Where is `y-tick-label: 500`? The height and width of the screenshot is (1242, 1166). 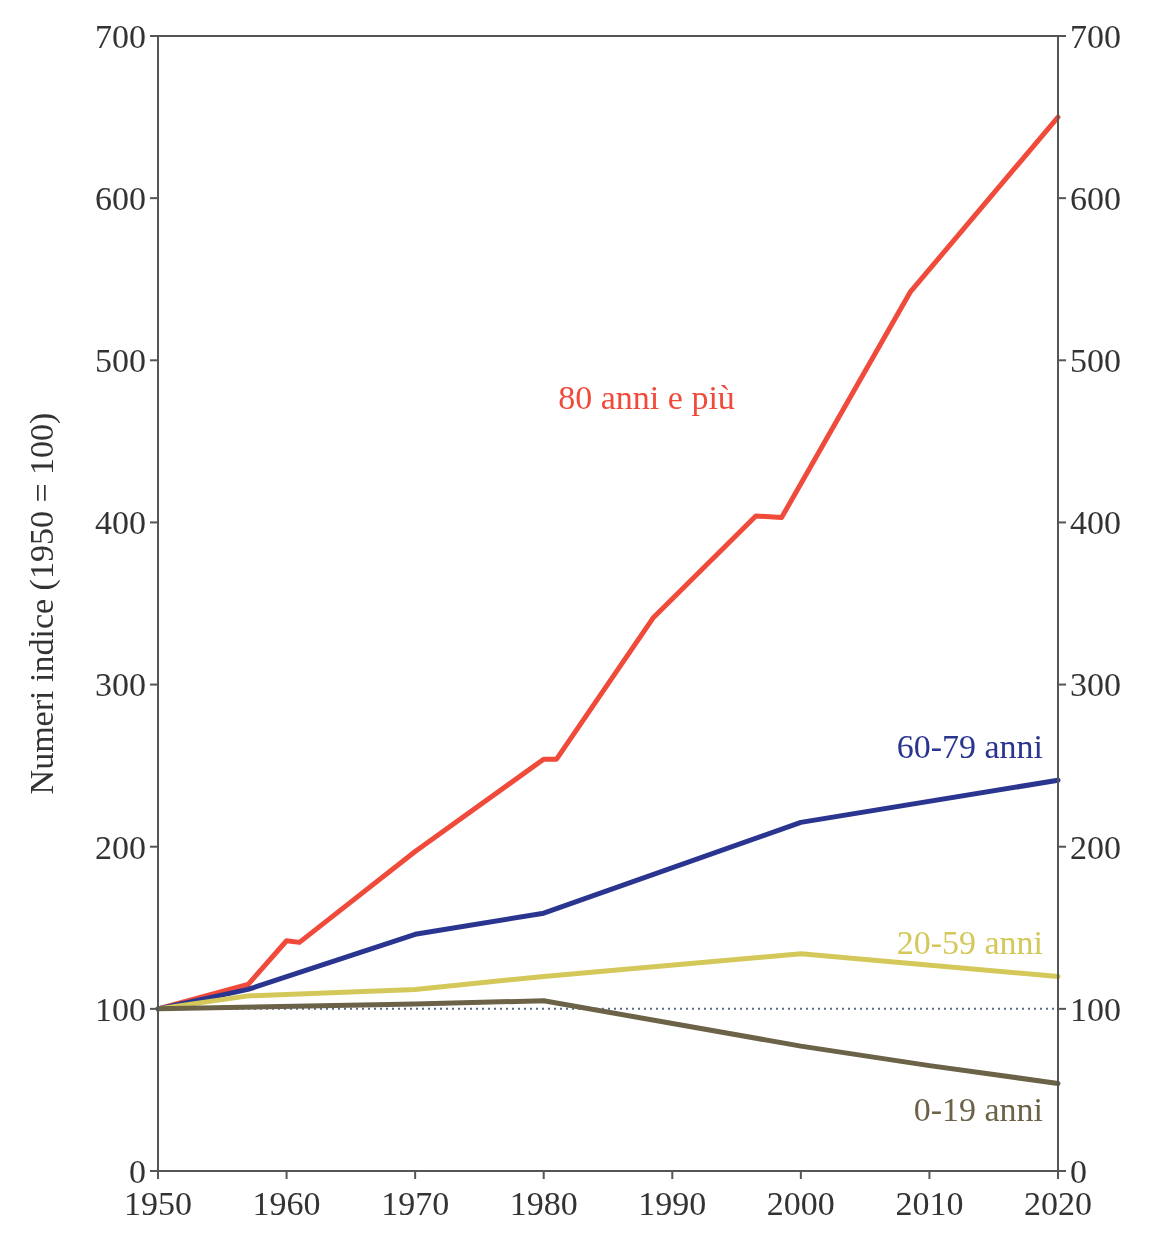 y-tick-label: 500 is located at coordinates (120, 361).